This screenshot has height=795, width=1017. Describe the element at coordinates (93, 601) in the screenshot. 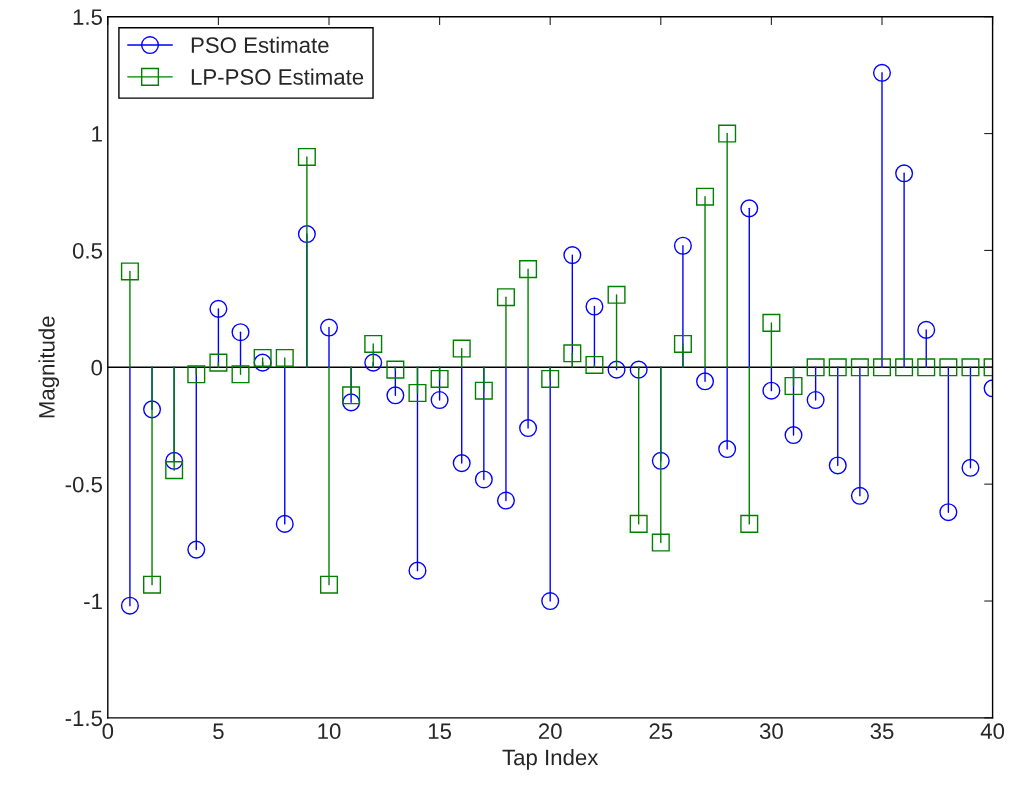

I see `y-tick-label: -1` at that location.